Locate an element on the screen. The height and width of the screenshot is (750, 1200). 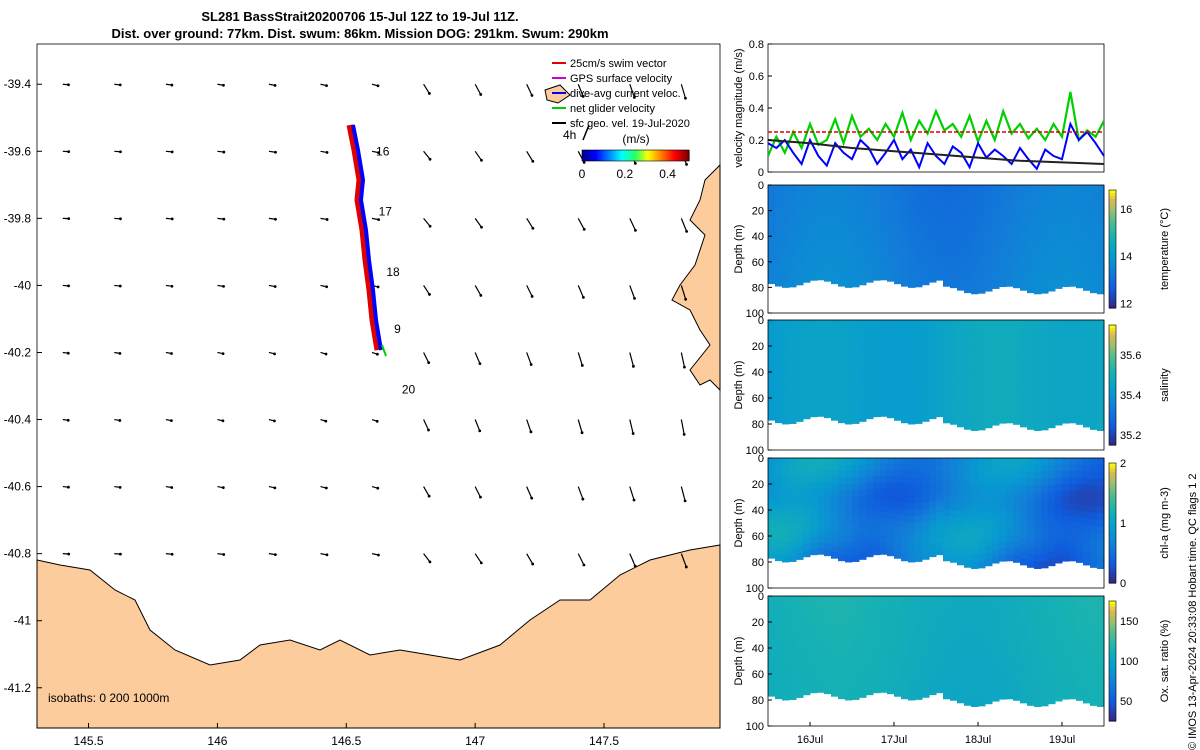
map-y-tick-6: -40.6 is located at coordinates (18, 487).